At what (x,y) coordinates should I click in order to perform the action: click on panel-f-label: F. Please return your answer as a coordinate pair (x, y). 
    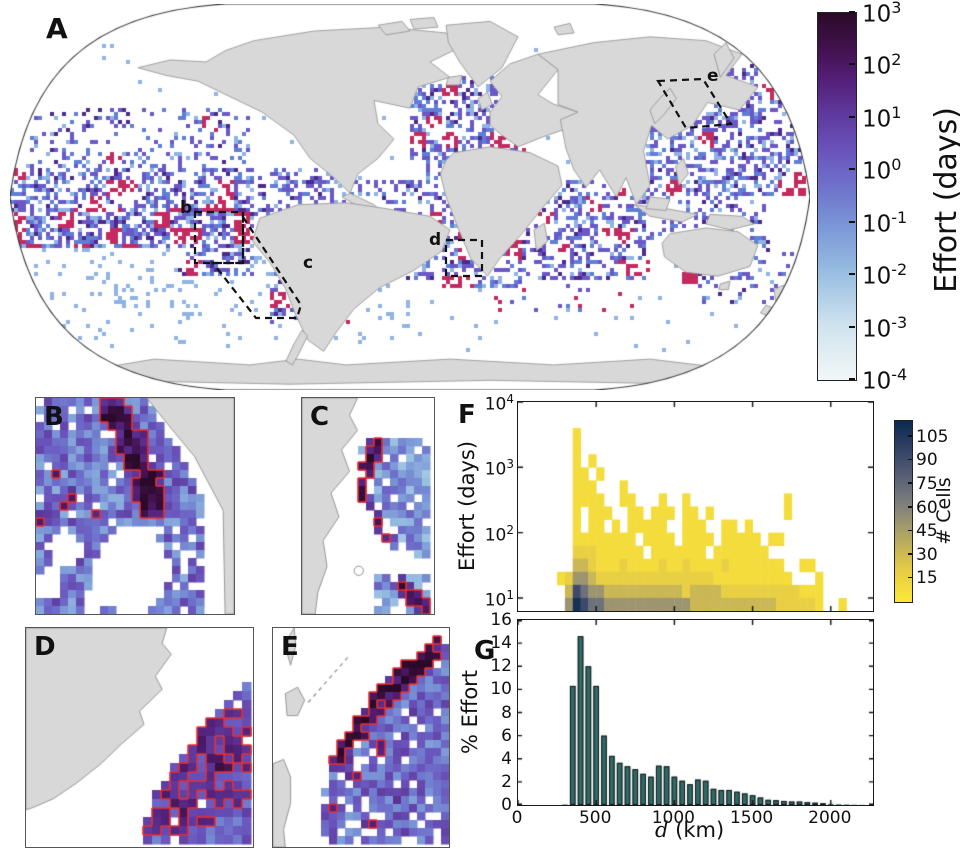
    Looking at the image, I should click on (467, 415).